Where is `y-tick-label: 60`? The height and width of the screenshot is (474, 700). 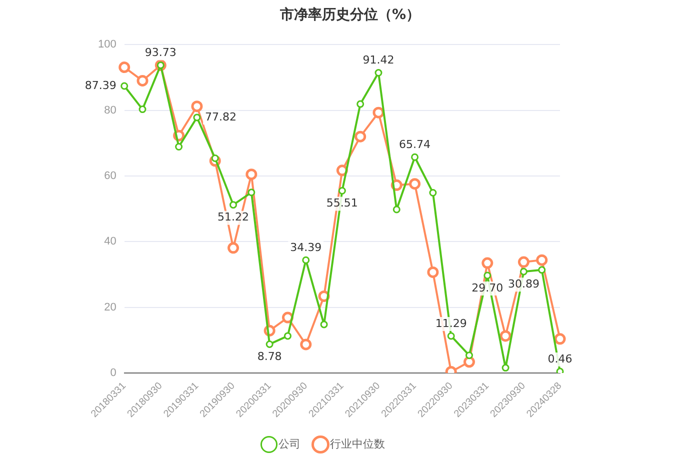 y-tick-label: 60 is located at coordinates (110, 176).